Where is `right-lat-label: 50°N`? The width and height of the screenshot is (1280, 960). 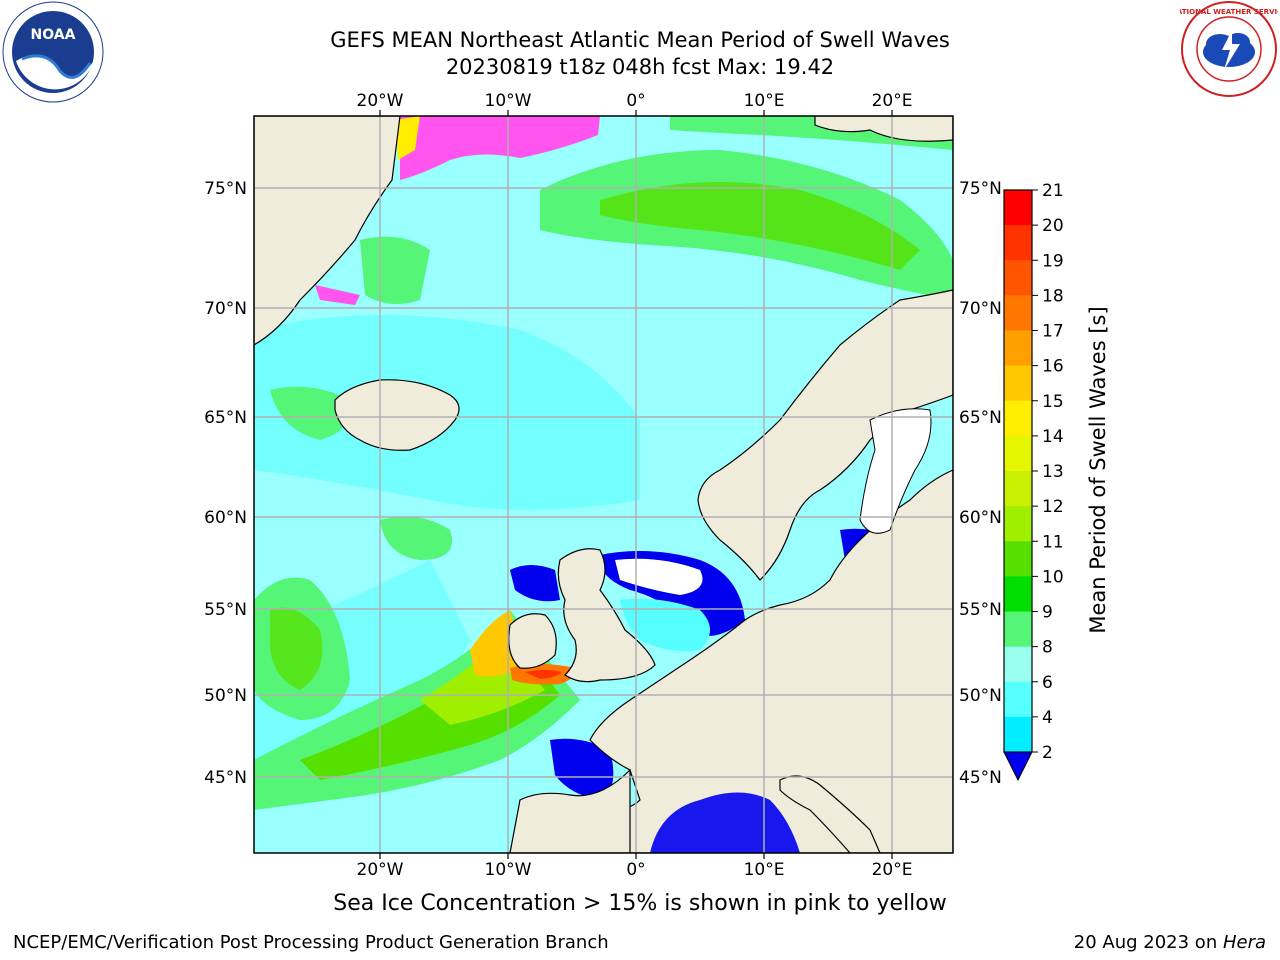 right-lat-label: 50°N is located at coordinates (980, 696).